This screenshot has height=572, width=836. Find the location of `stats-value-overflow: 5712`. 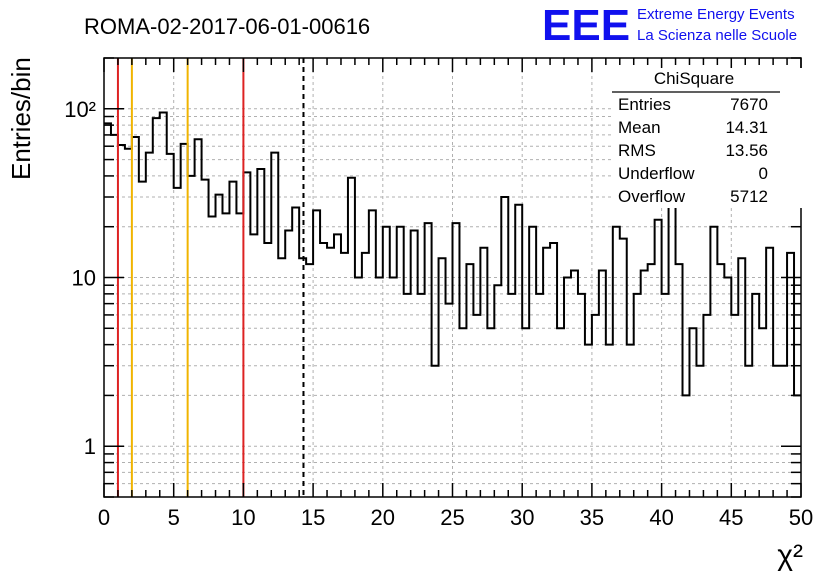

stats-value-overflow: 5712 is located at coordinates (749, 196).